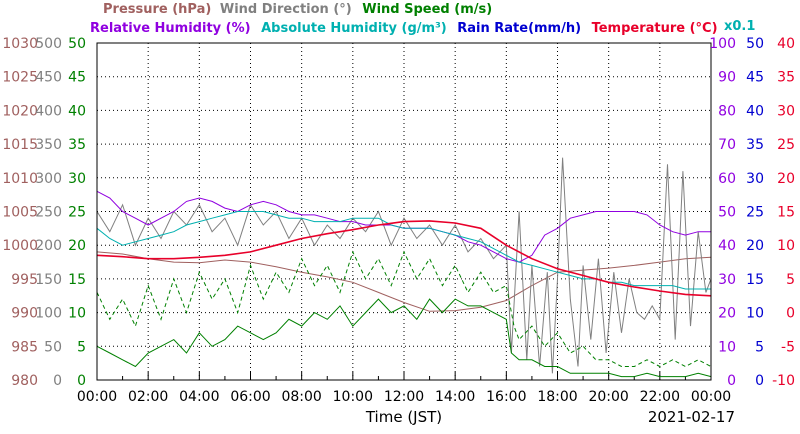 The image size is (800, 434). Describe the element at coordinates (48, 246) in the screenshot. I see `wind-direction-tick-label: 200` at that location.